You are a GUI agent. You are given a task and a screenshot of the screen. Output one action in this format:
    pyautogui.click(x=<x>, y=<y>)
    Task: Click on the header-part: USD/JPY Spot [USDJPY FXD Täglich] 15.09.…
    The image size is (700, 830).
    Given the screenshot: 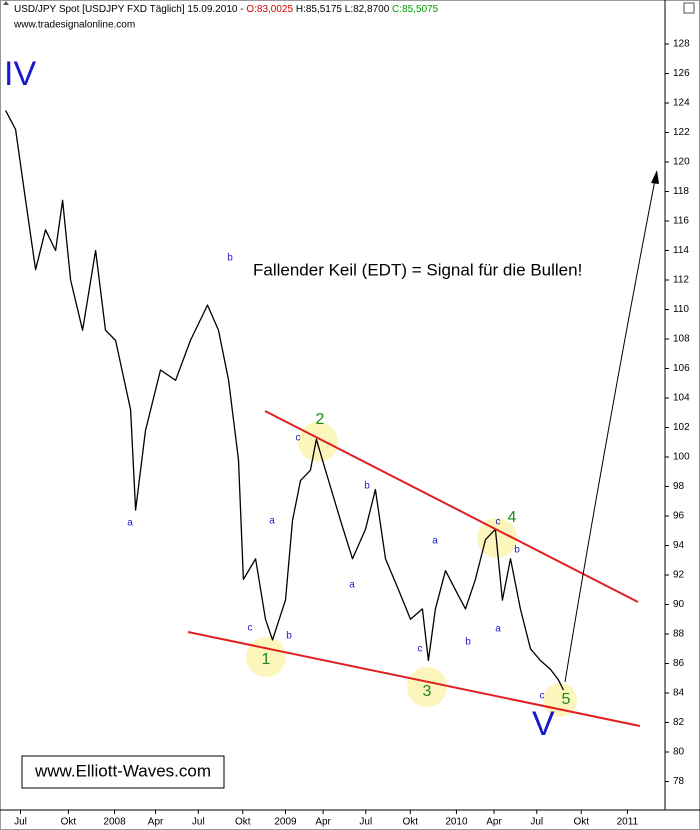 What is the action you would take?
    pyautogui.click(x=130, y=9)
    